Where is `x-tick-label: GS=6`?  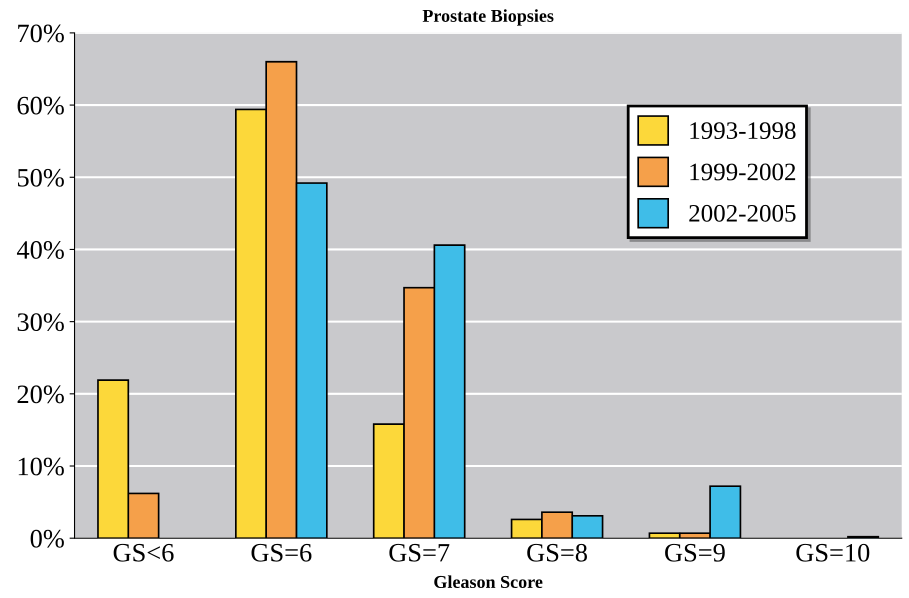
x-tick-label: GS=6 is located at coordinates (282, 553).